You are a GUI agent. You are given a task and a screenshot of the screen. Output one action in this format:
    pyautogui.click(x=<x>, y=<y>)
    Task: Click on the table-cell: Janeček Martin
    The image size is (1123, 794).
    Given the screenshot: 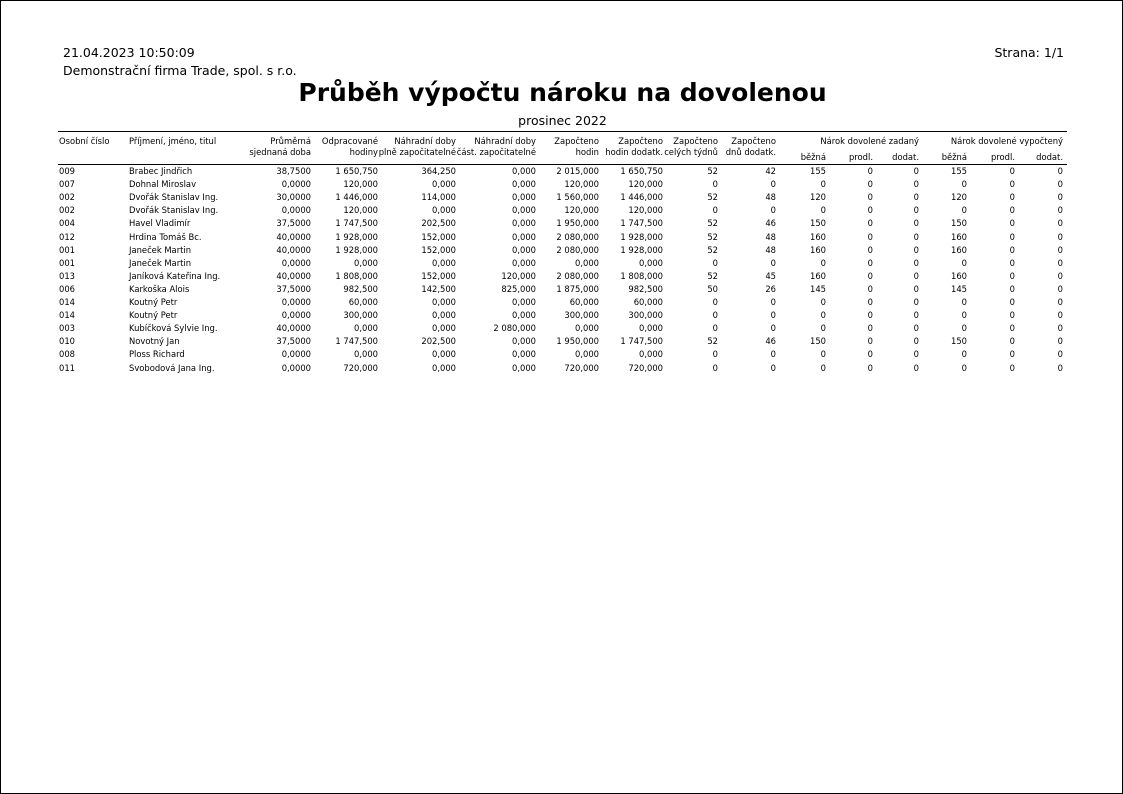 What is the action you would take?
    pyautogui.click(x=160, y=262)
    